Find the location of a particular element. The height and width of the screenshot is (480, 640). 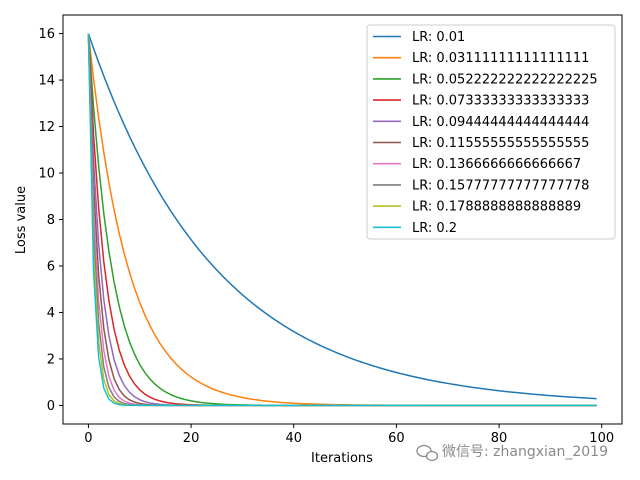

legend-label: LR: 0.052222222222222225 is located at coordinates (505, 79).